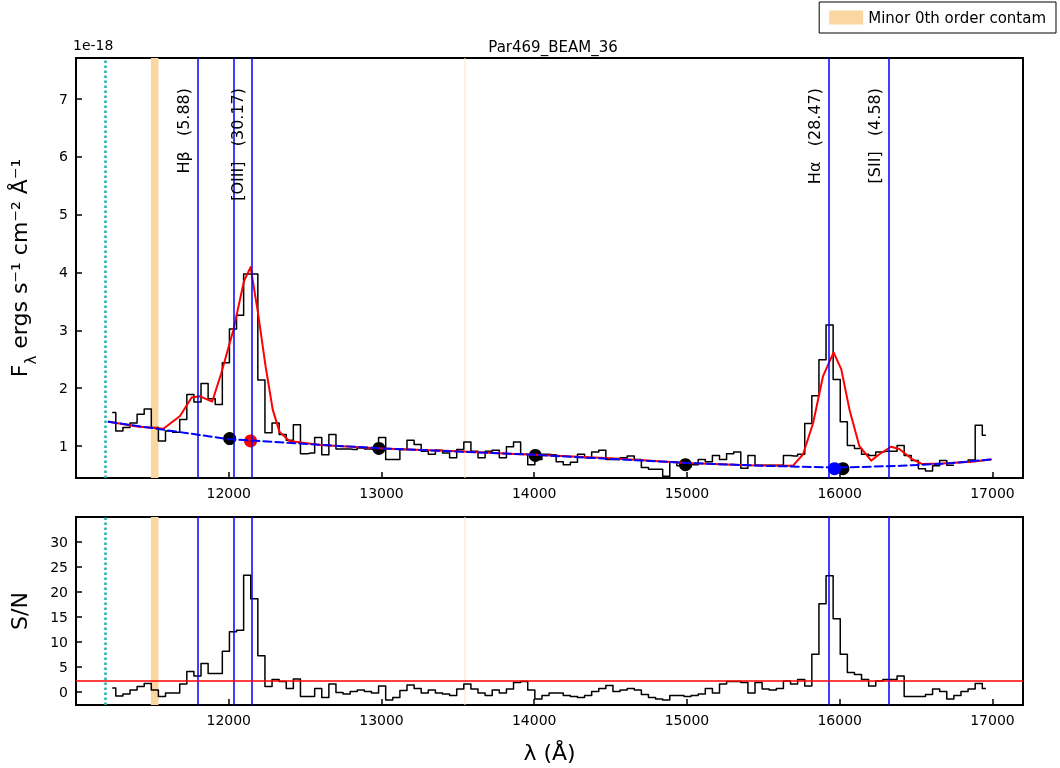 This screenshot has width=1060, height=768. What do you see at coordinates (63, 330) in the screenshot?
I see `y-tick-label: 3` at bounding box center [63, 330].